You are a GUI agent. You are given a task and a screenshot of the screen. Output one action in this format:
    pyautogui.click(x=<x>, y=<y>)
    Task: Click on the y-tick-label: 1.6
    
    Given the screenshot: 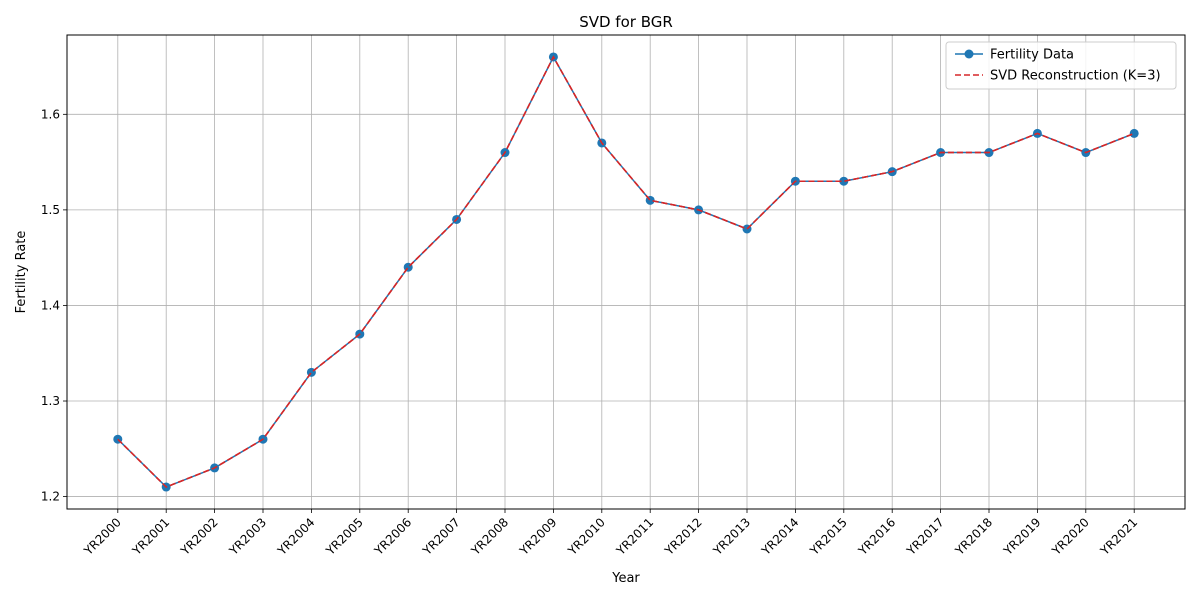 What is the action you would take?
    pyautogui.click(x=50, y=114)
    